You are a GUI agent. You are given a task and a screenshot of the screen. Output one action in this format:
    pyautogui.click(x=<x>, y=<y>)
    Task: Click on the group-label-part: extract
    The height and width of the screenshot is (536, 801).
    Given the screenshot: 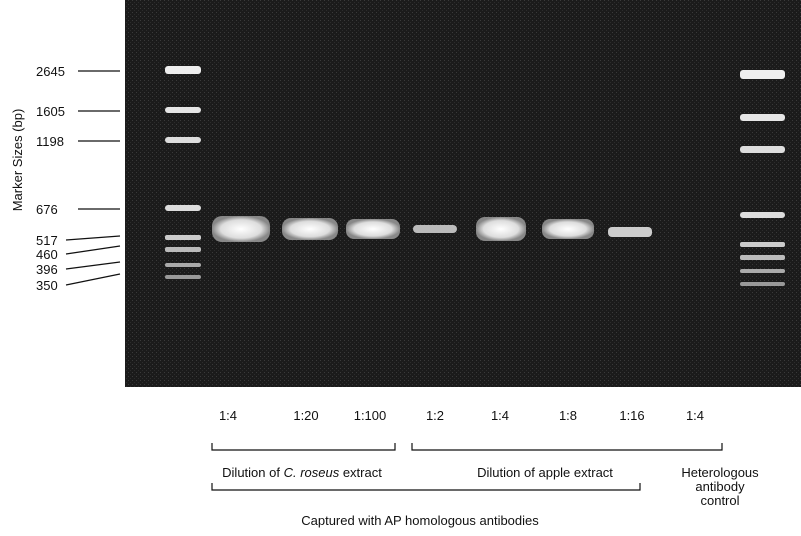 What is the action you would take?
    pyautogui.click(x=360, y=472)
    